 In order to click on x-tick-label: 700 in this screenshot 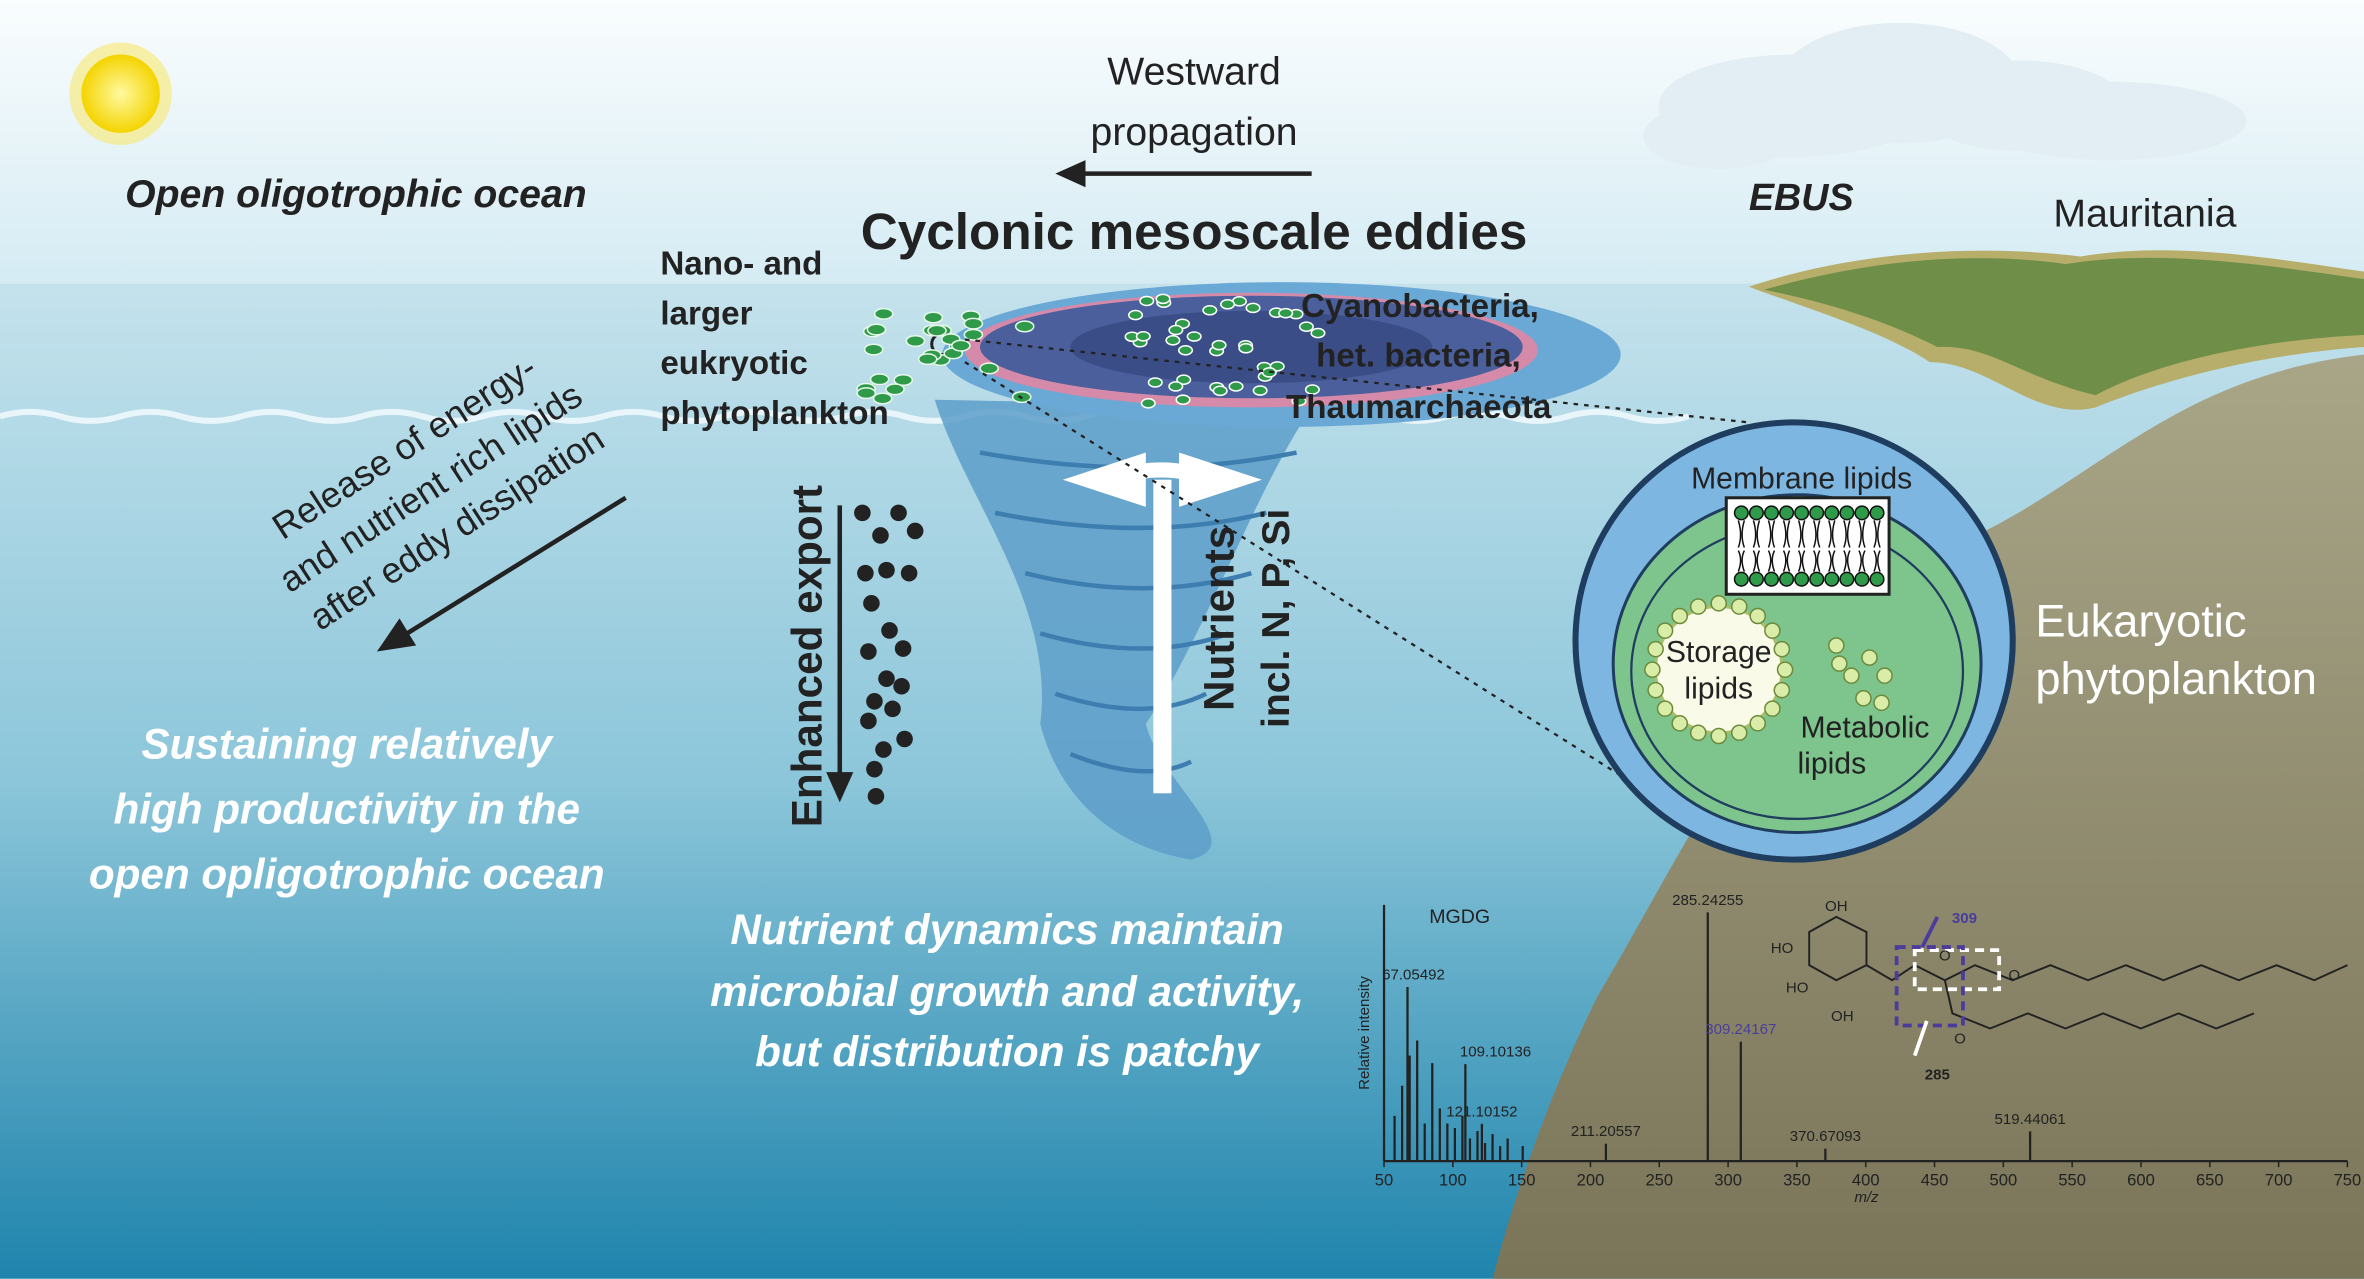, I will do `click(2279, 1179)`.